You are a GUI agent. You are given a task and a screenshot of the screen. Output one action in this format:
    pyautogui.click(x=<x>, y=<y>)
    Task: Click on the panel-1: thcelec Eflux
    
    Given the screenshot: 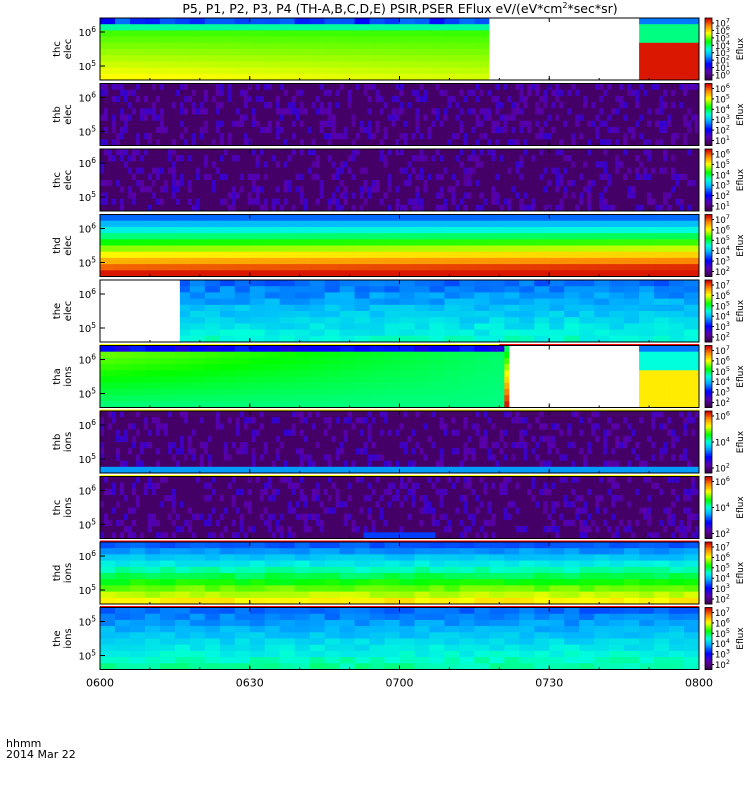 What is the action you would take?
    pyautogui.click(x=399, y=49)
    